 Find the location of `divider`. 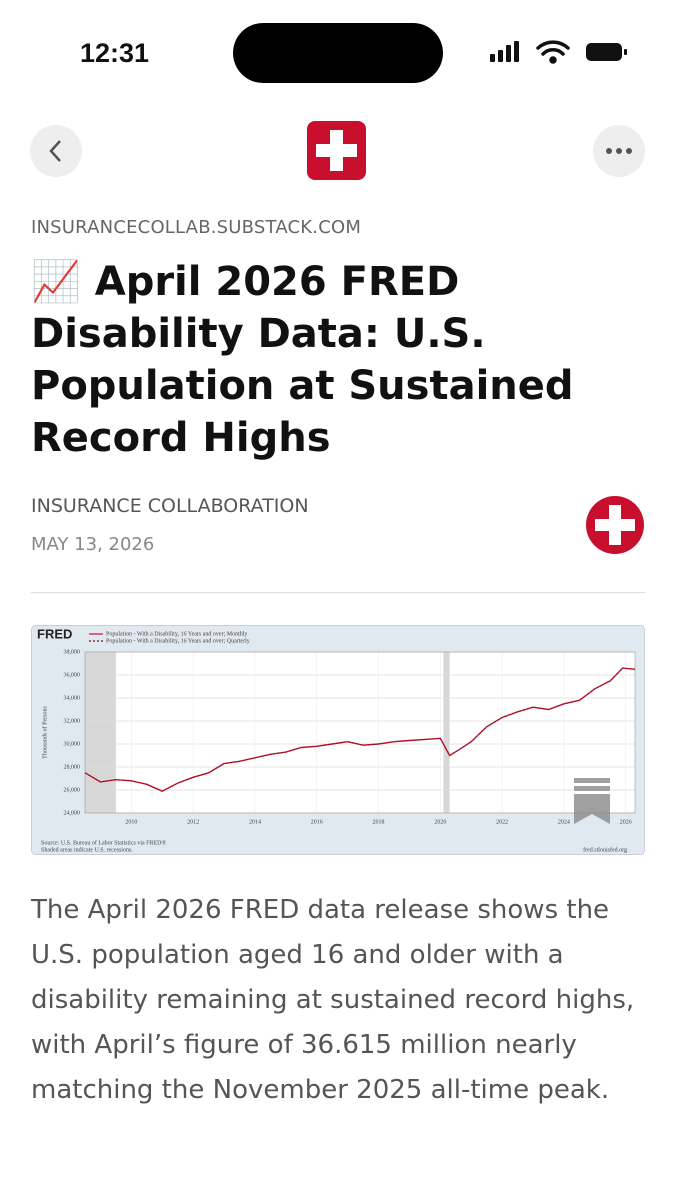

divider is located at coordinates (338, 592).